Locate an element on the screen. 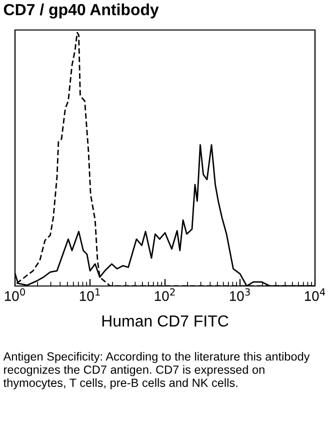 The image size is (329, 423). text: Antigen Specificity: According to the literature this antibody recognizes the CD7 antigen. CD7 is expressed on thymocytes, T cells, pre-B cells and NK cells. is located at coordinates (156, 371).